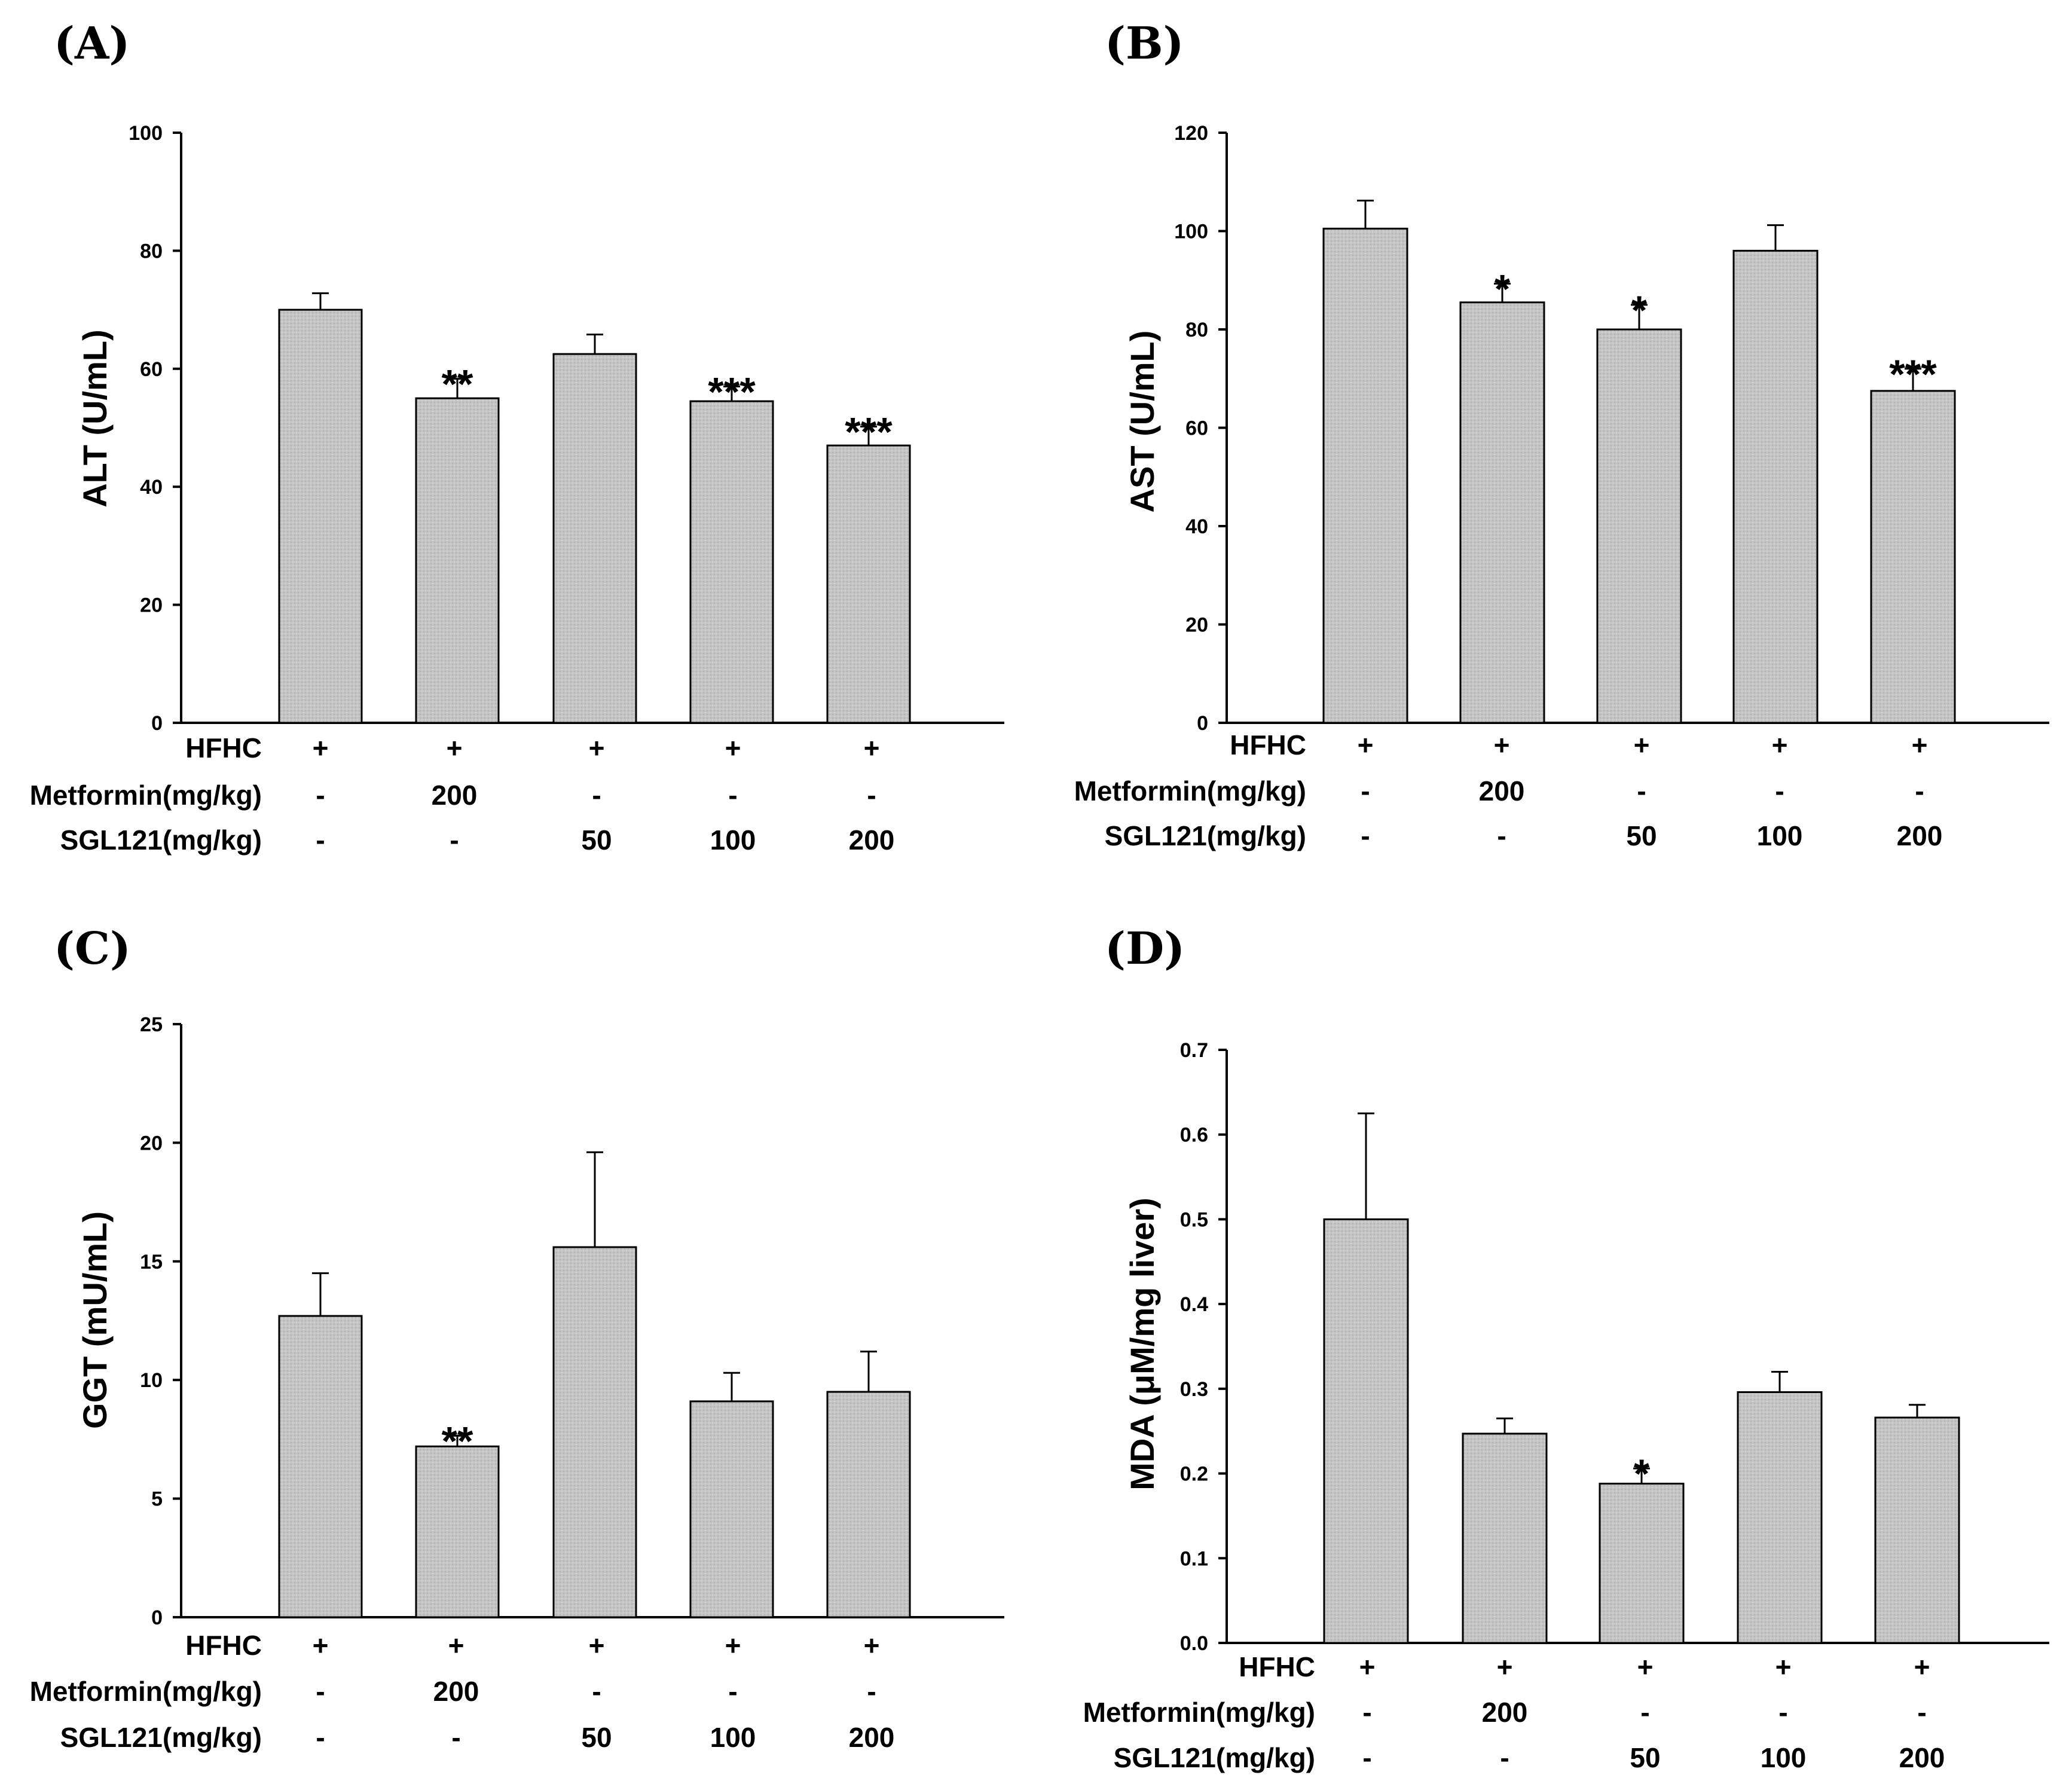 This screenshot has width=2072, height=1790. What do you see at coordinates (1194, 1389) in the screenshot?
I see `y-tick-label: 0.3` at bounding box center [1194, 1389].